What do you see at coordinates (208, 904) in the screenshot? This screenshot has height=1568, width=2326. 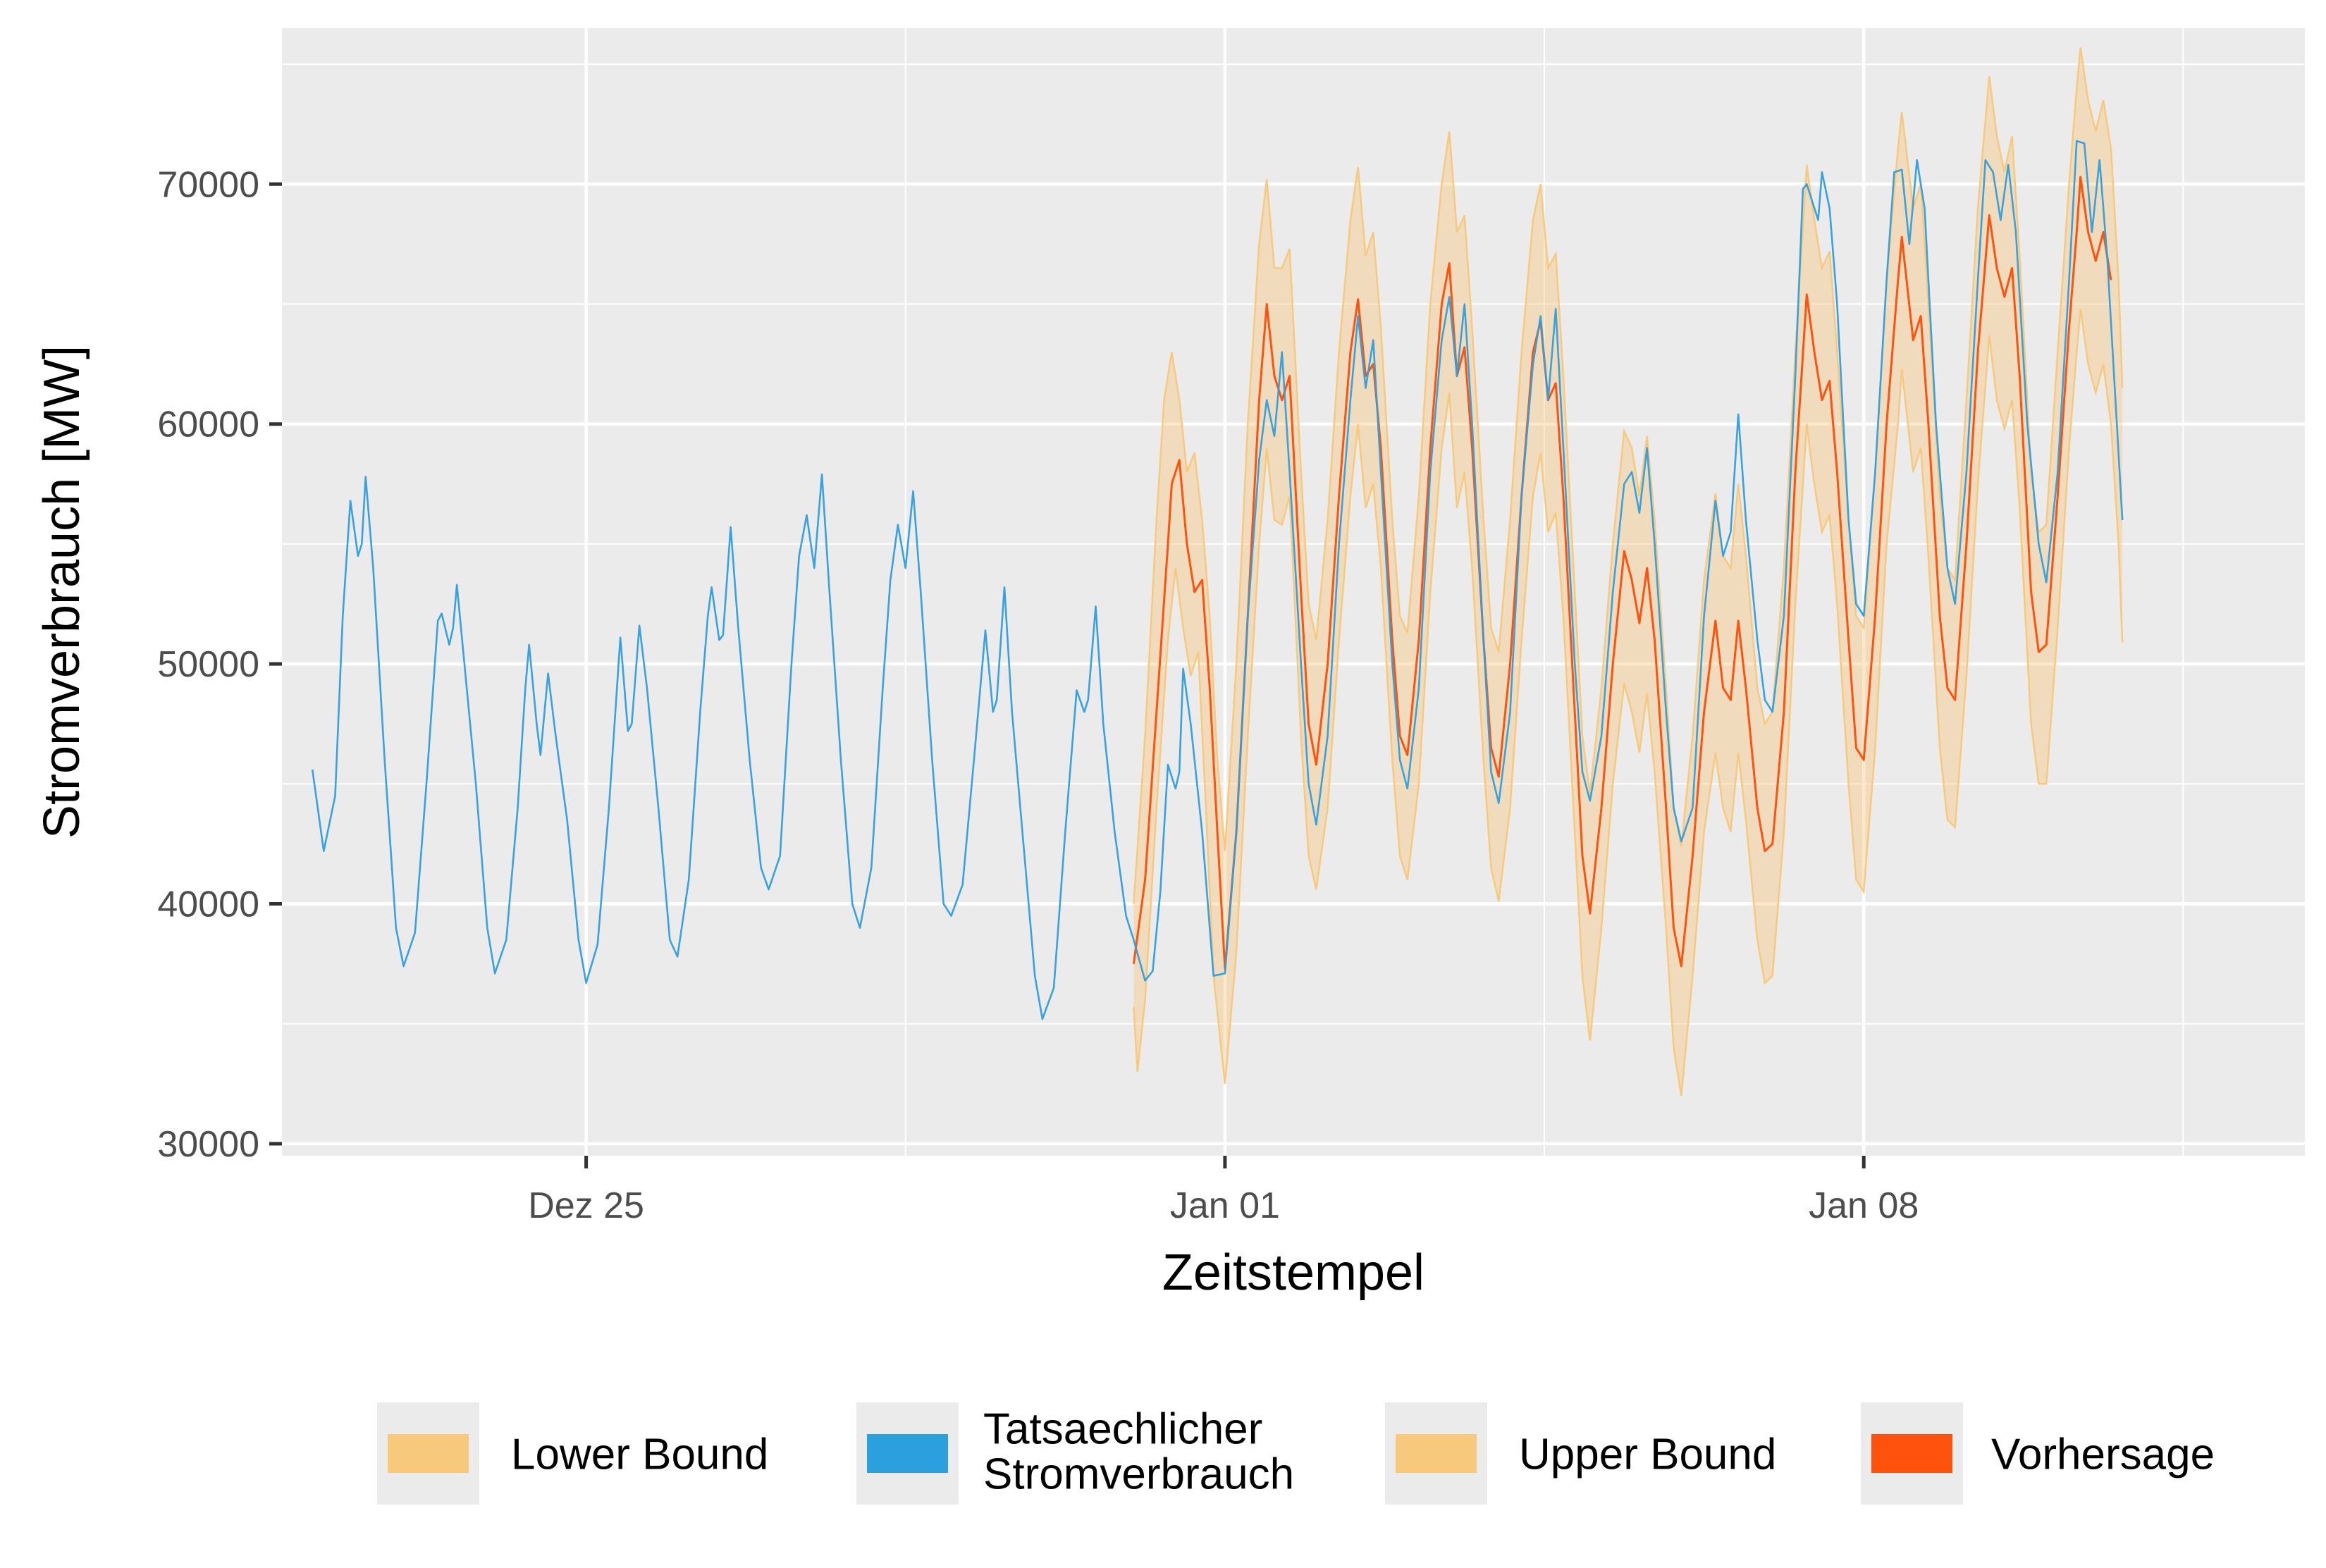 I see `y-tick-label: 40000` at bounding box center [208, 904].